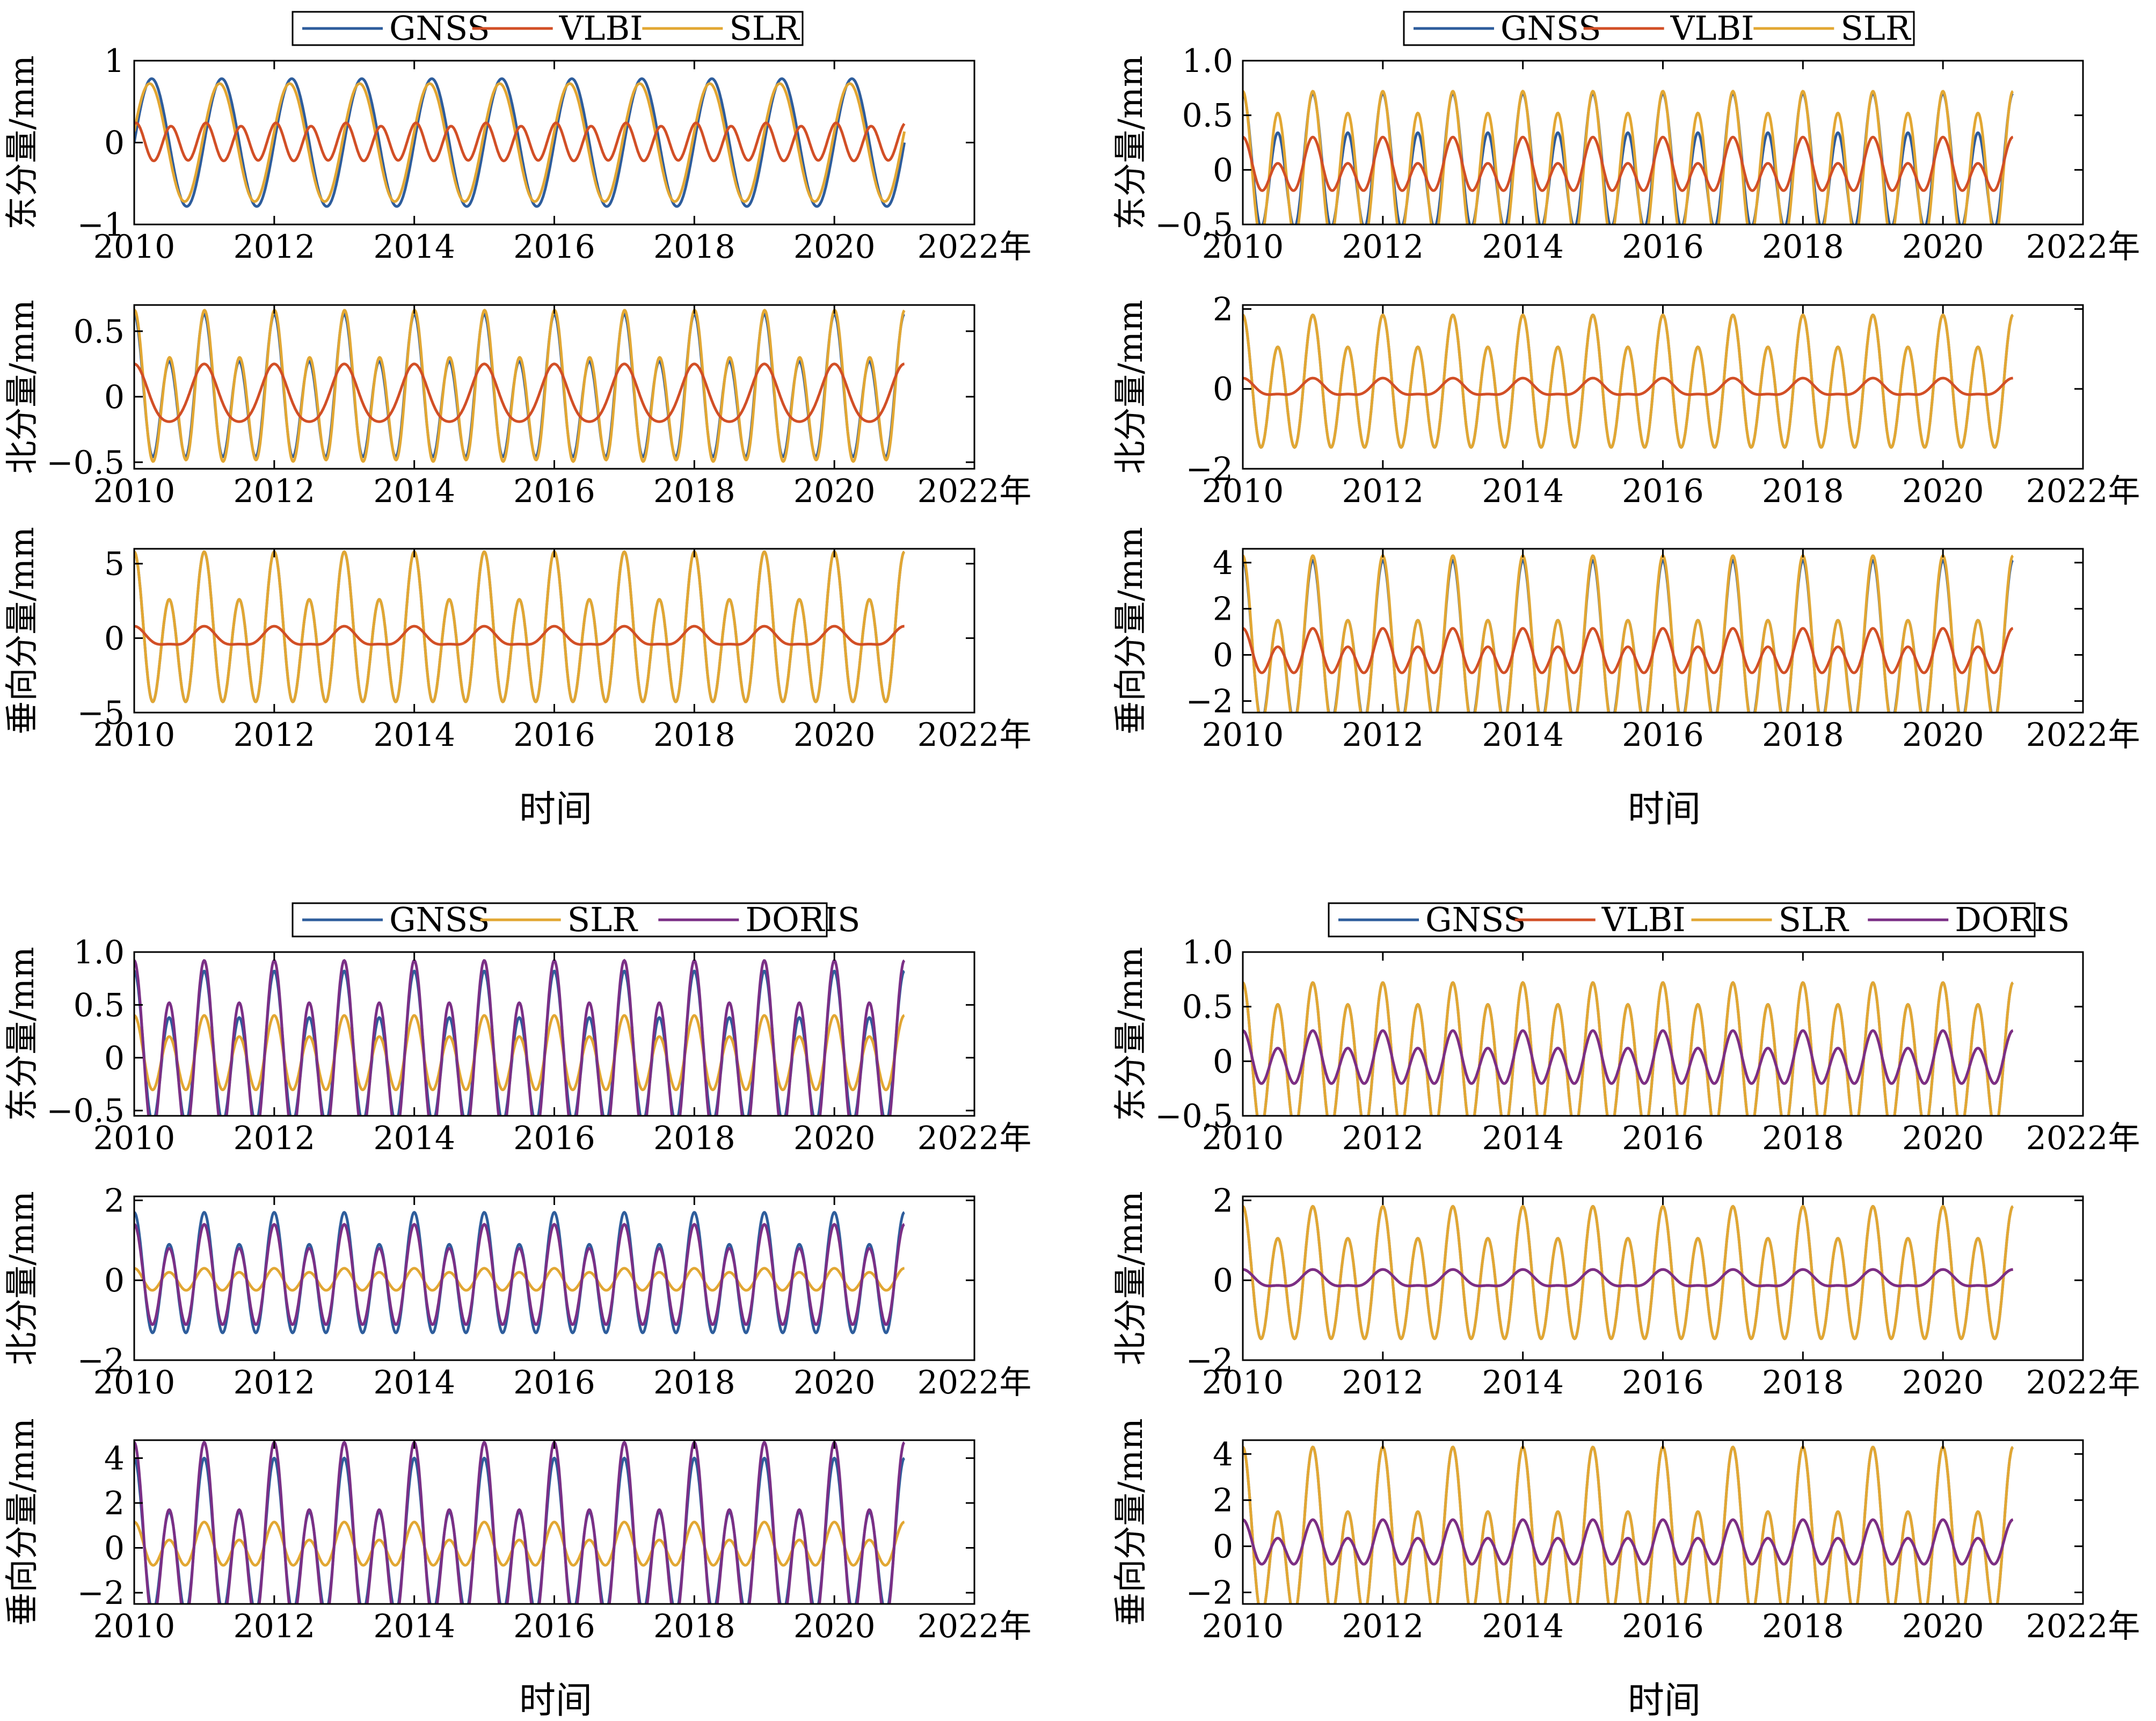  What do you see at coordinates (114, 61) in the screenshot?
I see `y-tick-label: 1` at bounding box center [114, 61].